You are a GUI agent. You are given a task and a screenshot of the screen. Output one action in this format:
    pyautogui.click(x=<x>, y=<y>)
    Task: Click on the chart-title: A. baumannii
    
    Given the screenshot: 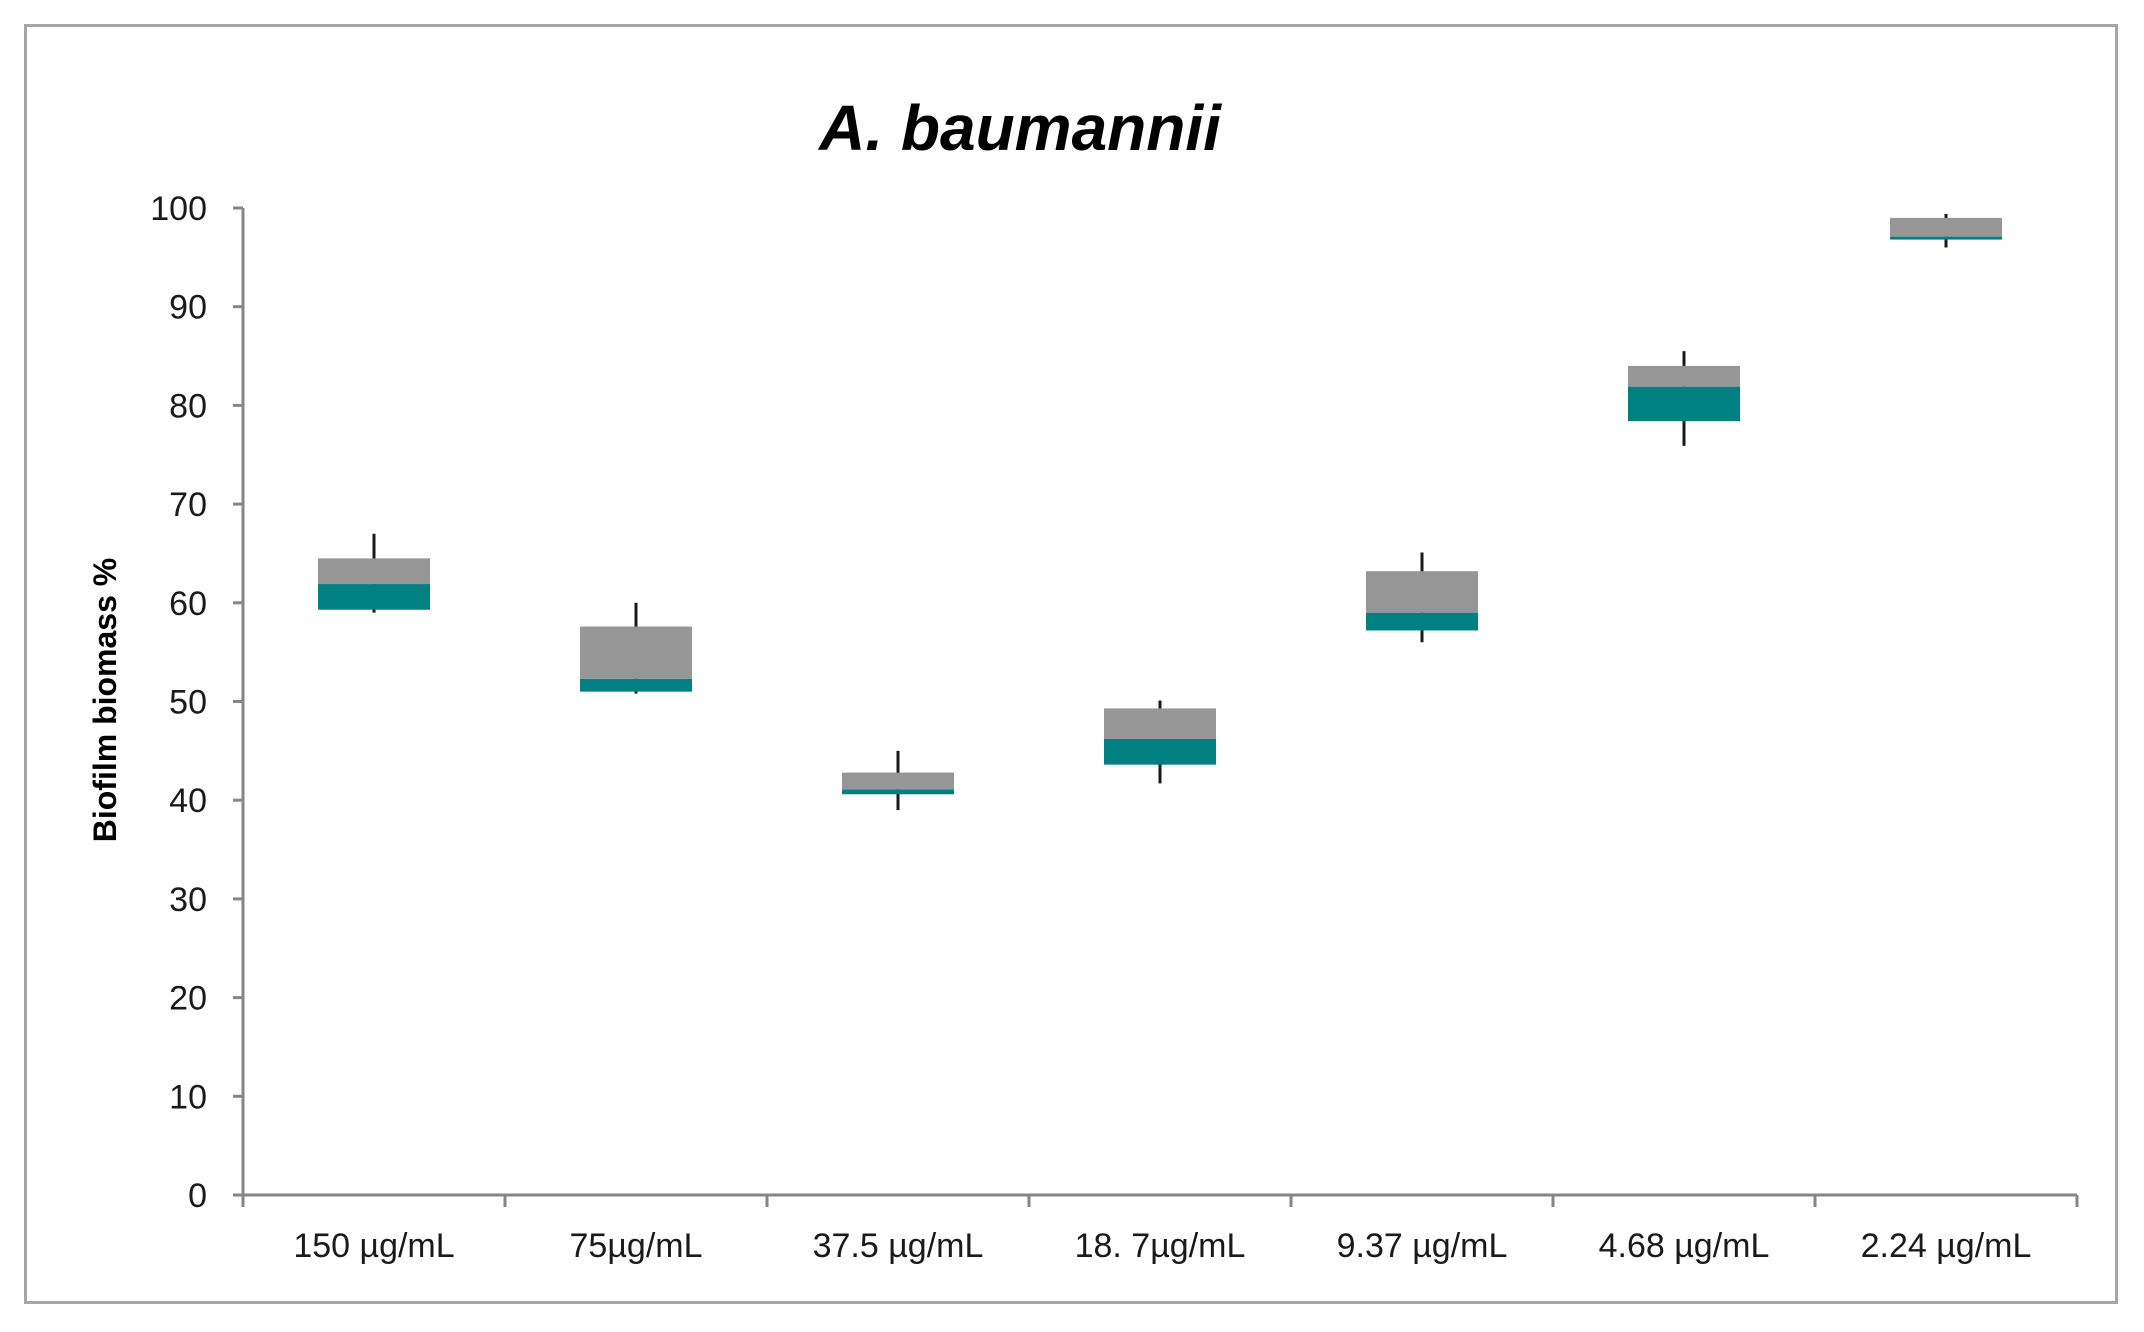 What is the action you would take?
    pyautogui.click(x=1019, y=128)
    